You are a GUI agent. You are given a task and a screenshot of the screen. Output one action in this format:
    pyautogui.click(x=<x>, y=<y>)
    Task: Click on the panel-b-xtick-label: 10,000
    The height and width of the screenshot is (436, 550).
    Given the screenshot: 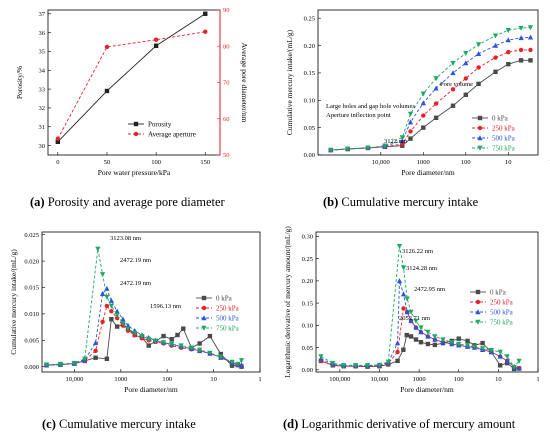 What is the action you would take?
    pyautogui.click(x=381, y=162)
    